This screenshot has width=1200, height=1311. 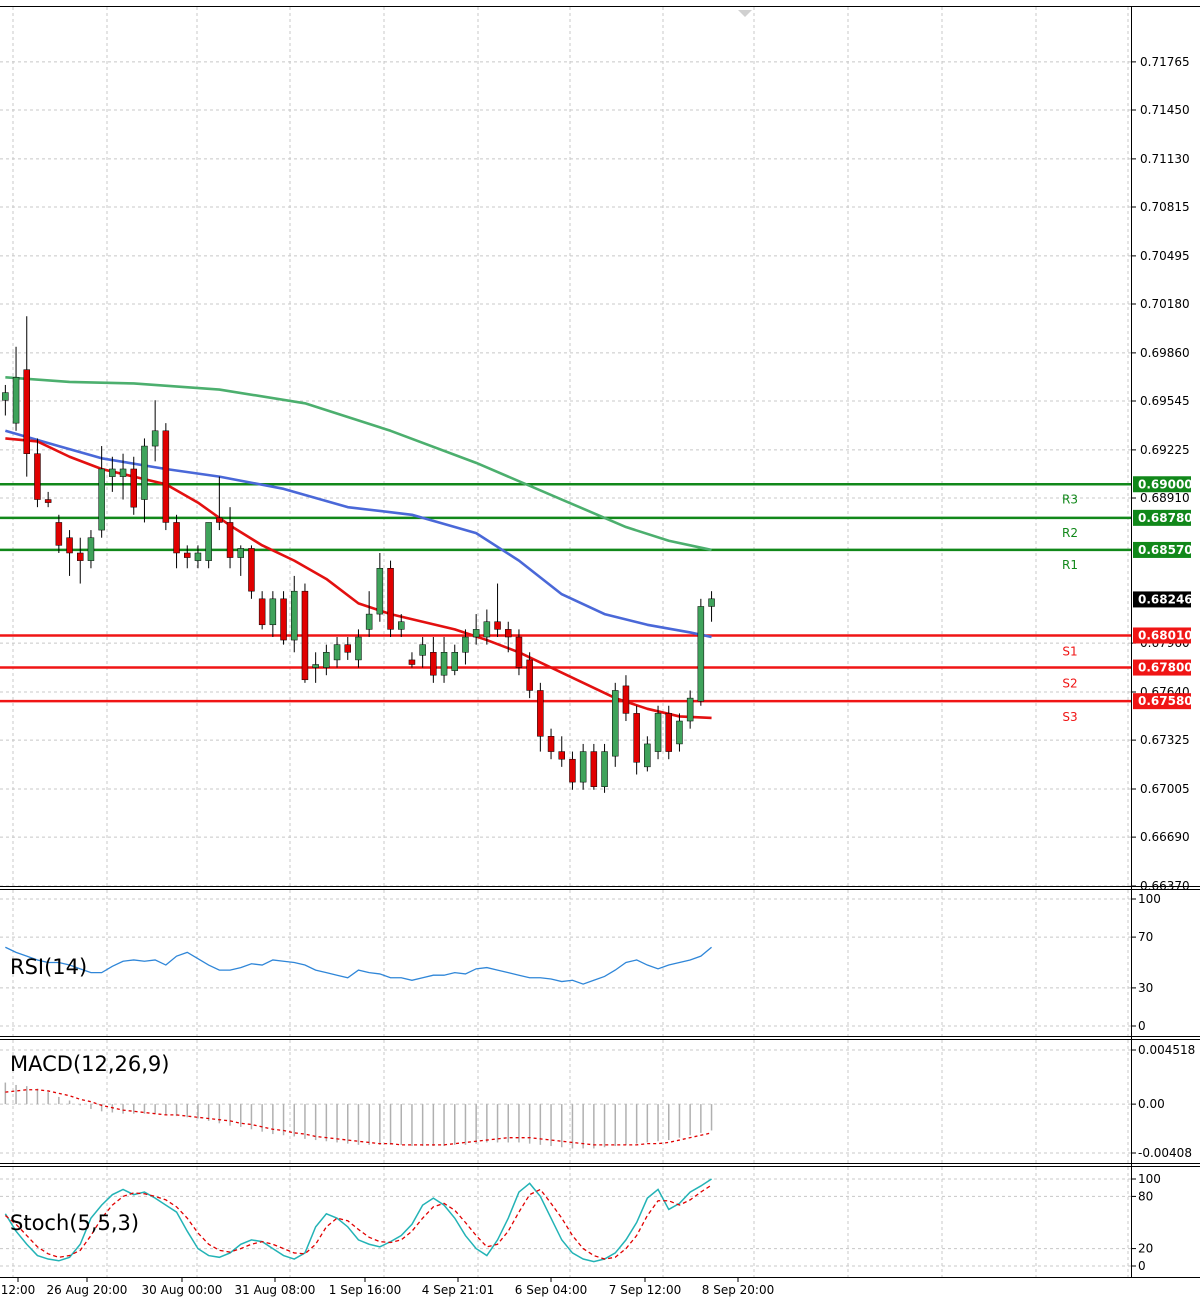 What do you see at coordinates (738, 1290) in the screenshot?
I see `time-tick-label: 8 Sep 20:00` at bounding box center [738, 1290].